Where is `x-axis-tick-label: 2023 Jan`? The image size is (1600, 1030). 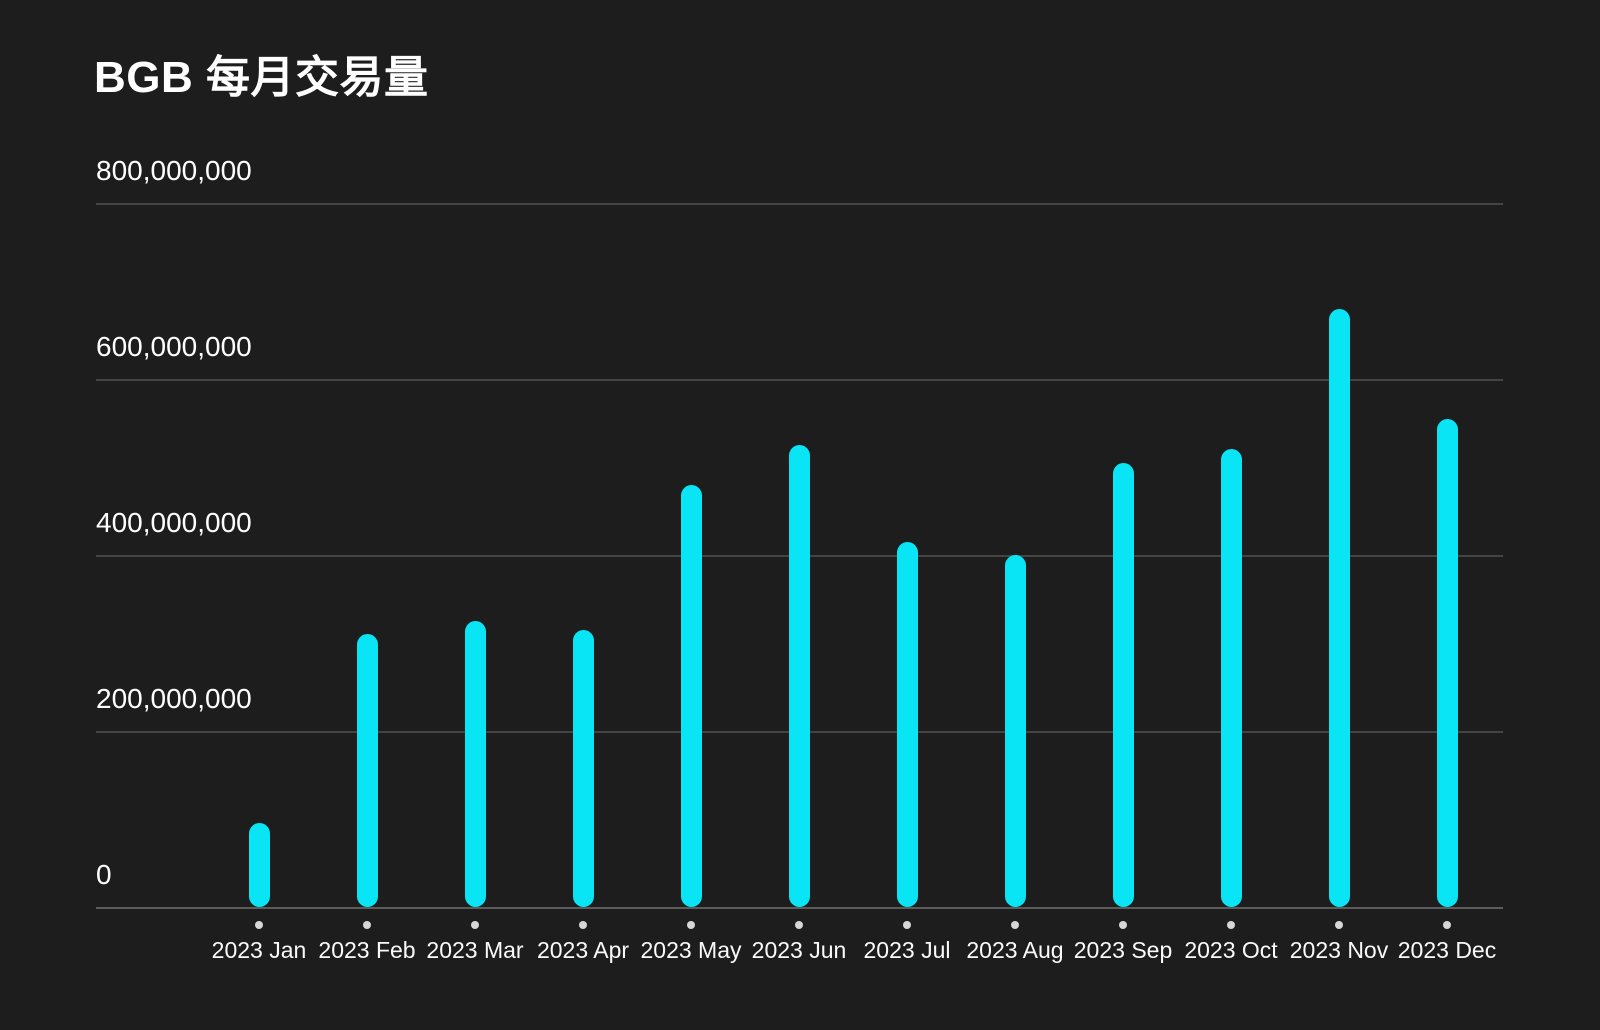
x-axis-tick-label: 2023 Jan is located at coordinates (259, 950).